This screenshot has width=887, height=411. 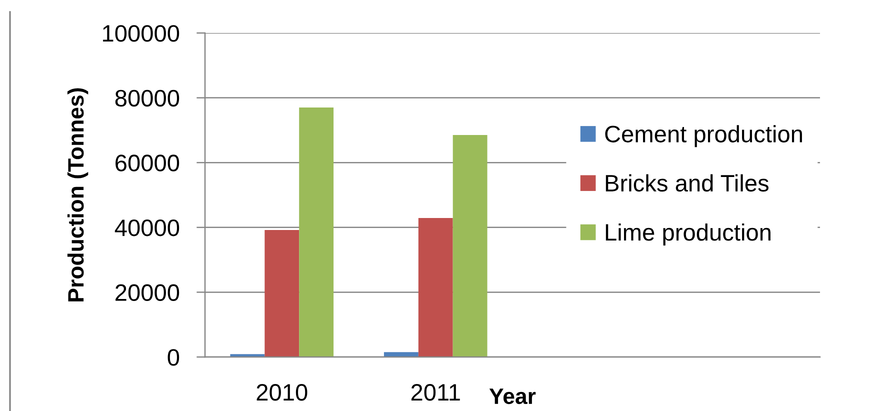 I want to click on legend-label: Cement production, so click(x=703, y=136).